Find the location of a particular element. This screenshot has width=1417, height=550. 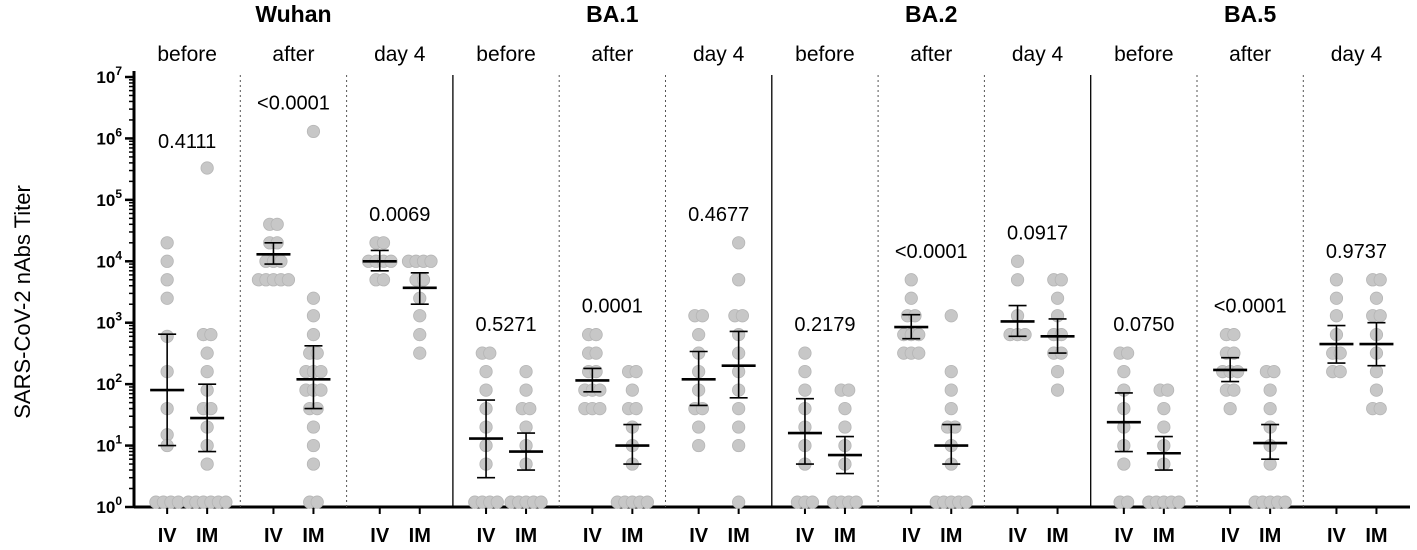

y-tick-label: 10³ is located at coordinates (109, 321).